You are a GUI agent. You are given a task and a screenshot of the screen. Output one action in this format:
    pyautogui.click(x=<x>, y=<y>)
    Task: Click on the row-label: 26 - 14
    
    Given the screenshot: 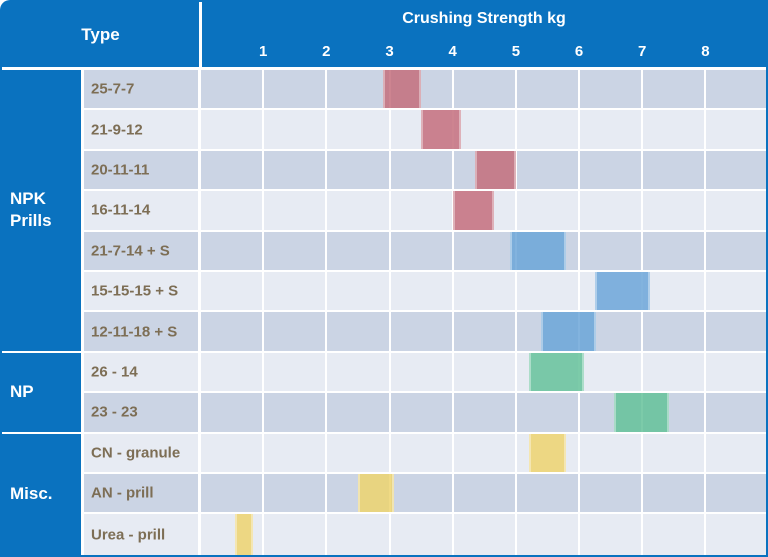 What is the action you would take?
    pyautogui.click(x=114, y=372)
    